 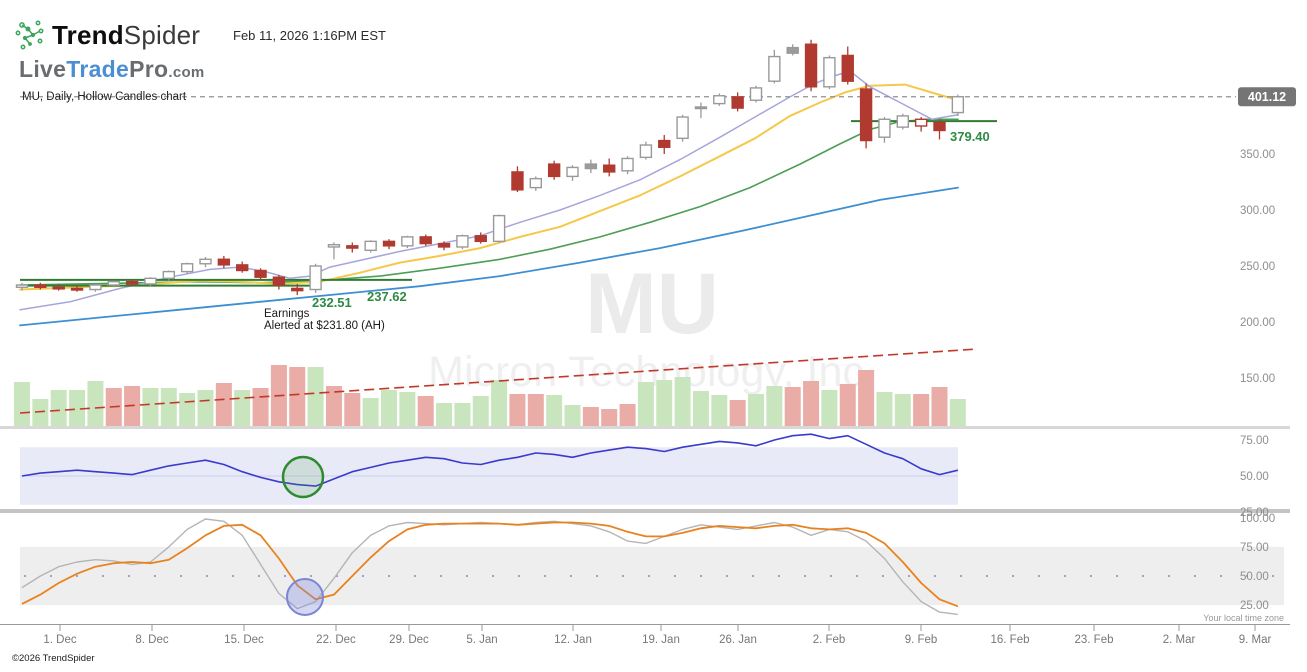 I want to click on earnings-annotation-line: Earnings, so click(x=287, y=314).